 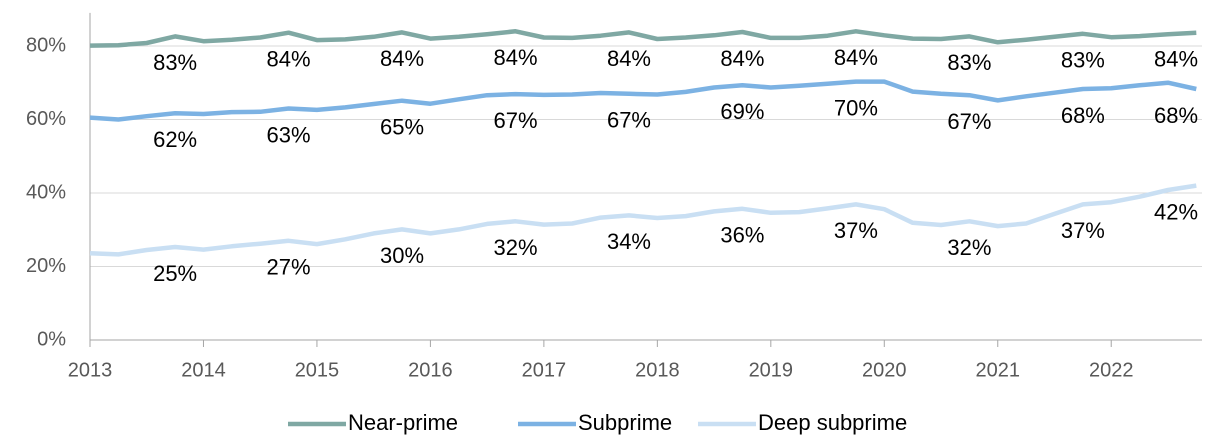 I want to click on data-label: 30%, so click(x=402, y=255).